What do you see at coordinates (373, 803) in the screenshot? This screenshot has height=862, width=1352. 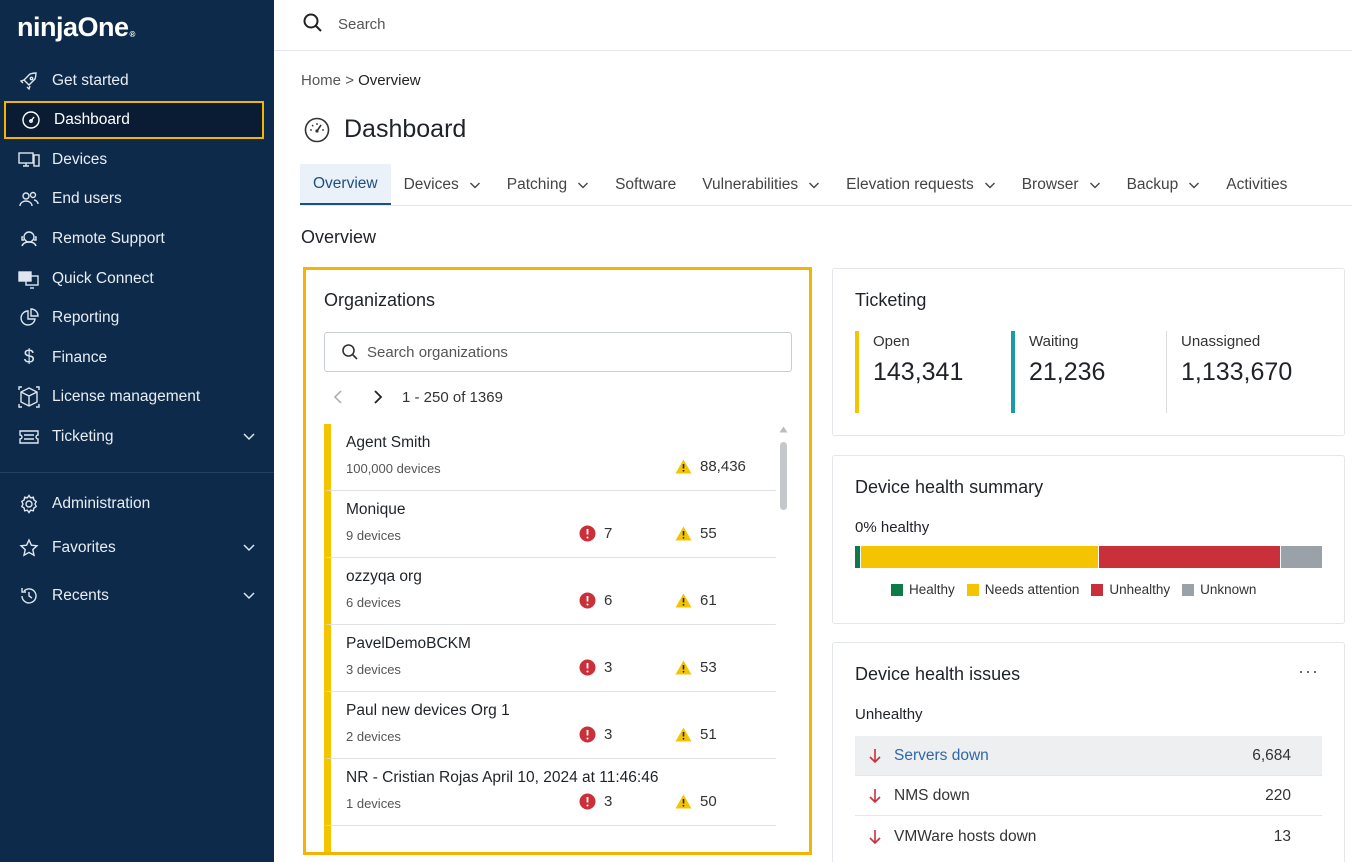 I see `organization-device-count: 1 devices` at bounding box center [373, 803].